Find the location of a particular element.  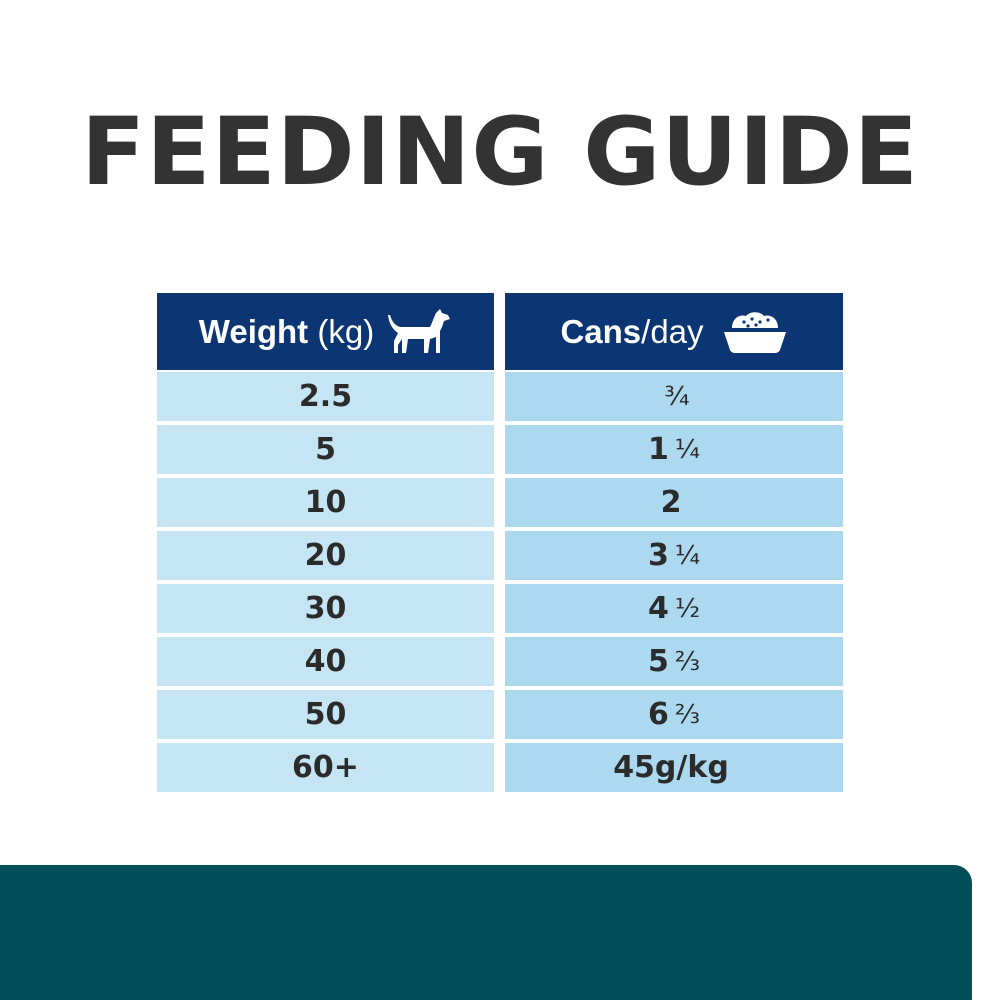

weight-cell: 50 is located at coordinates (325, 714).